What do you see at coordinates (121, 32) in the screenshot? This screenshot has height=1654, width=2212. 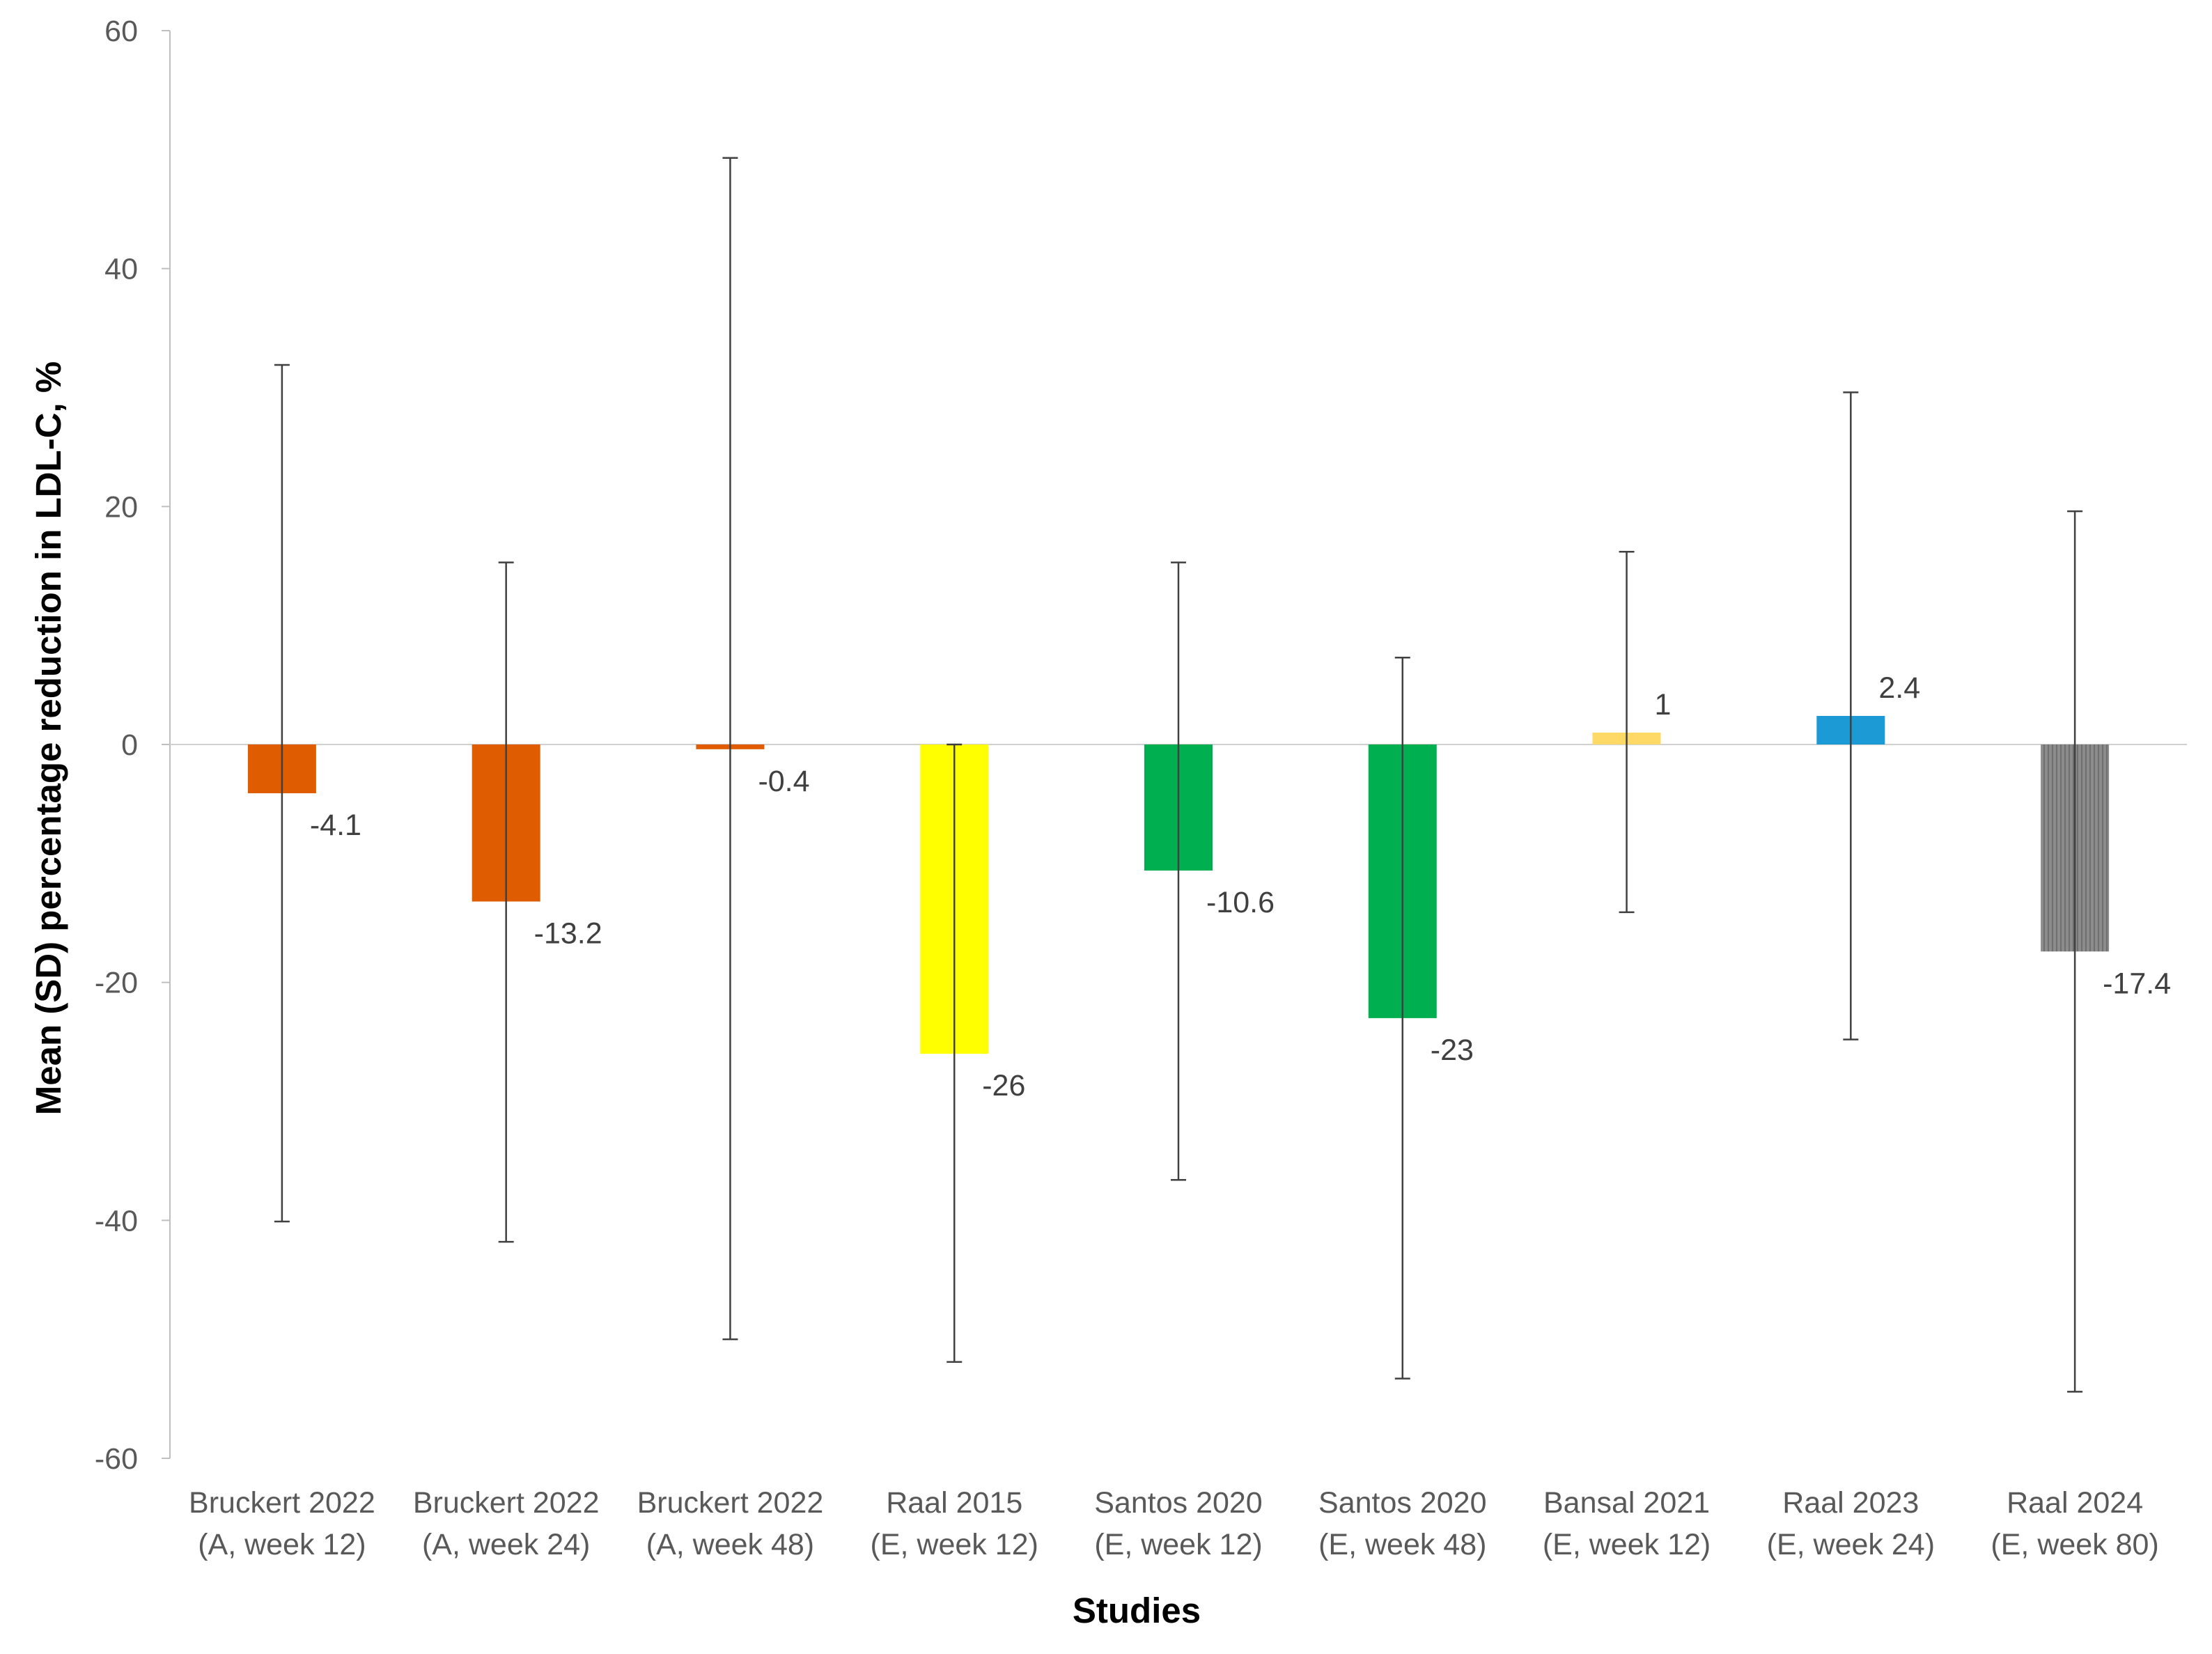 I see `y-tick-label: 60` at bounding box center [121, 32].